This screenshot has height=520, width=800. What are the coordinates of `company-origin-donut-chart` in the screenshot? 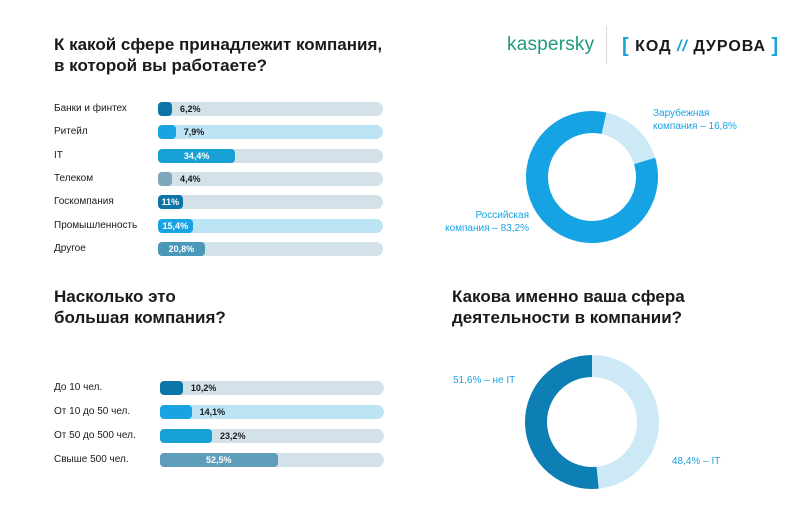 It's located at (592, 177).